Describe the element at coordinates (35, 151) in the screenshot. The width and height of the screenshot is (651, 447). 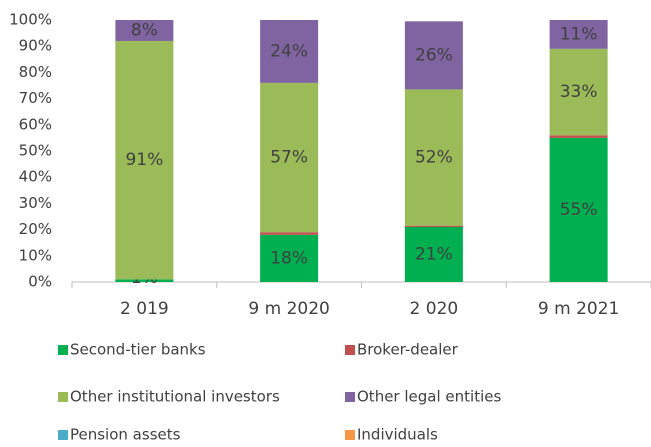
I see `y-tick-label: 50%` at that location.